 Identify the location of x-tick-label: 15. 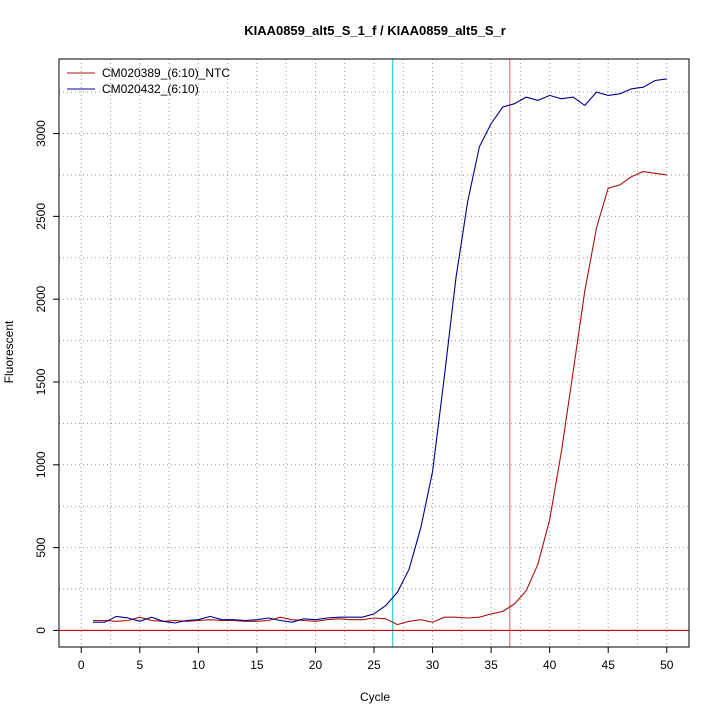
(257, 665).